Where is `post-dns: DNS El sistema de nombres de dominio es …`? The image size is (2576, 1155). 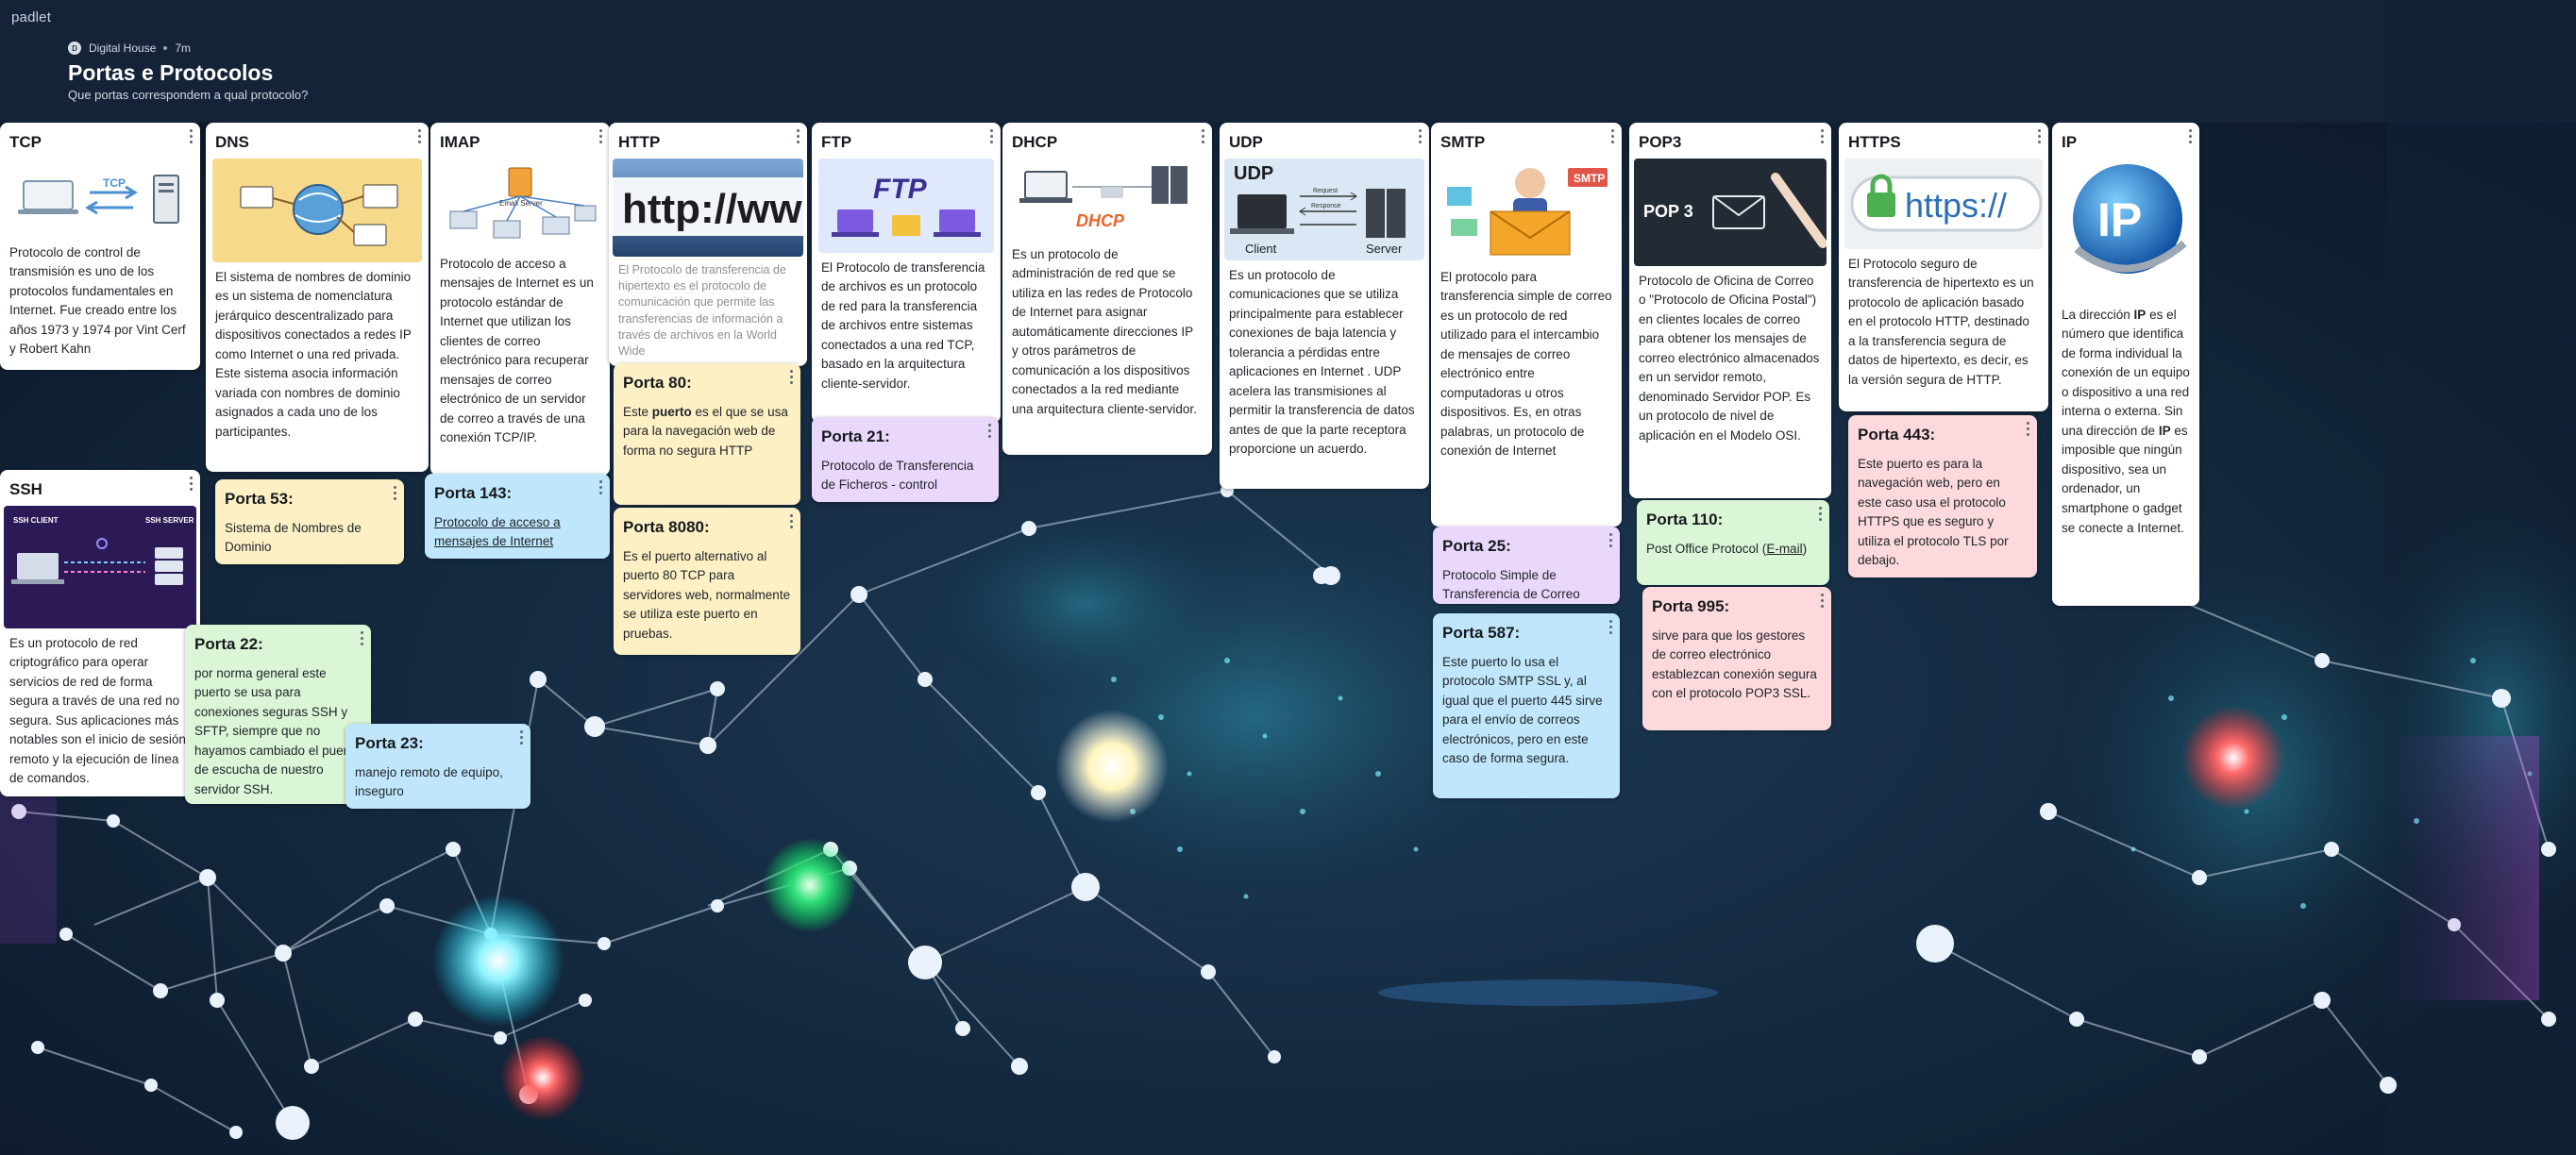
post-dns: DNS El sistema de nombres de dominio es … is located at coordinates (317, 297).